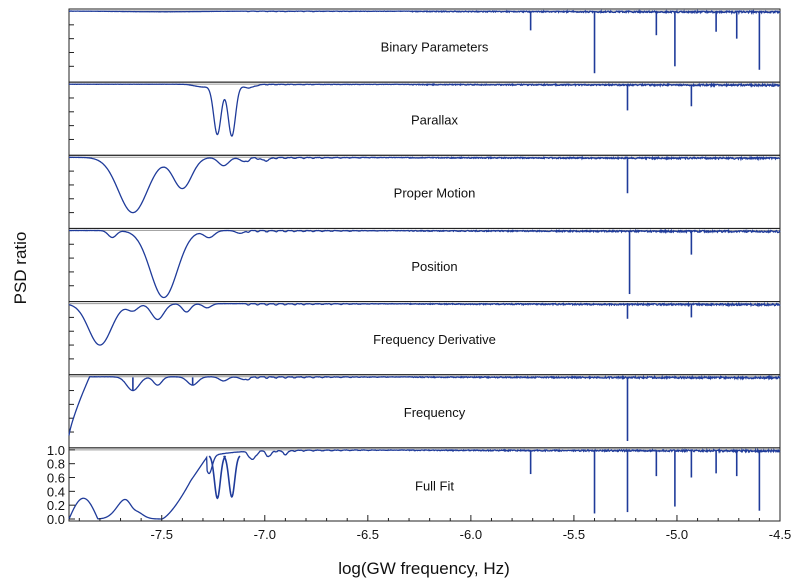 The width and height of the screenshot is (800, 585). What do you see at coordinates (434, 528) in the screenshot?
I see `x-axis: -7.5 -7.0 -6.5 -6.0 -5.5 -5.0 -4.5` at bounding box center [434, 528].